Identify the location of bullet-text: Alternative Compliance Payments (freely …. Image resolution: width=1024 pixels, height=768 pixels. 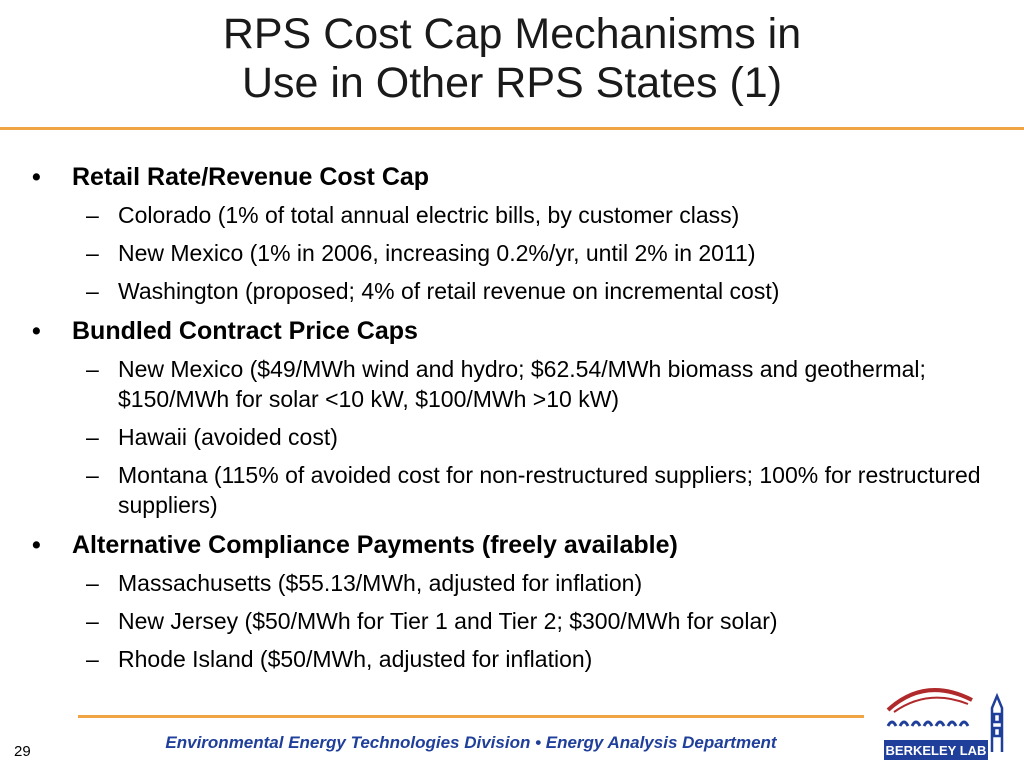
(375, 545).